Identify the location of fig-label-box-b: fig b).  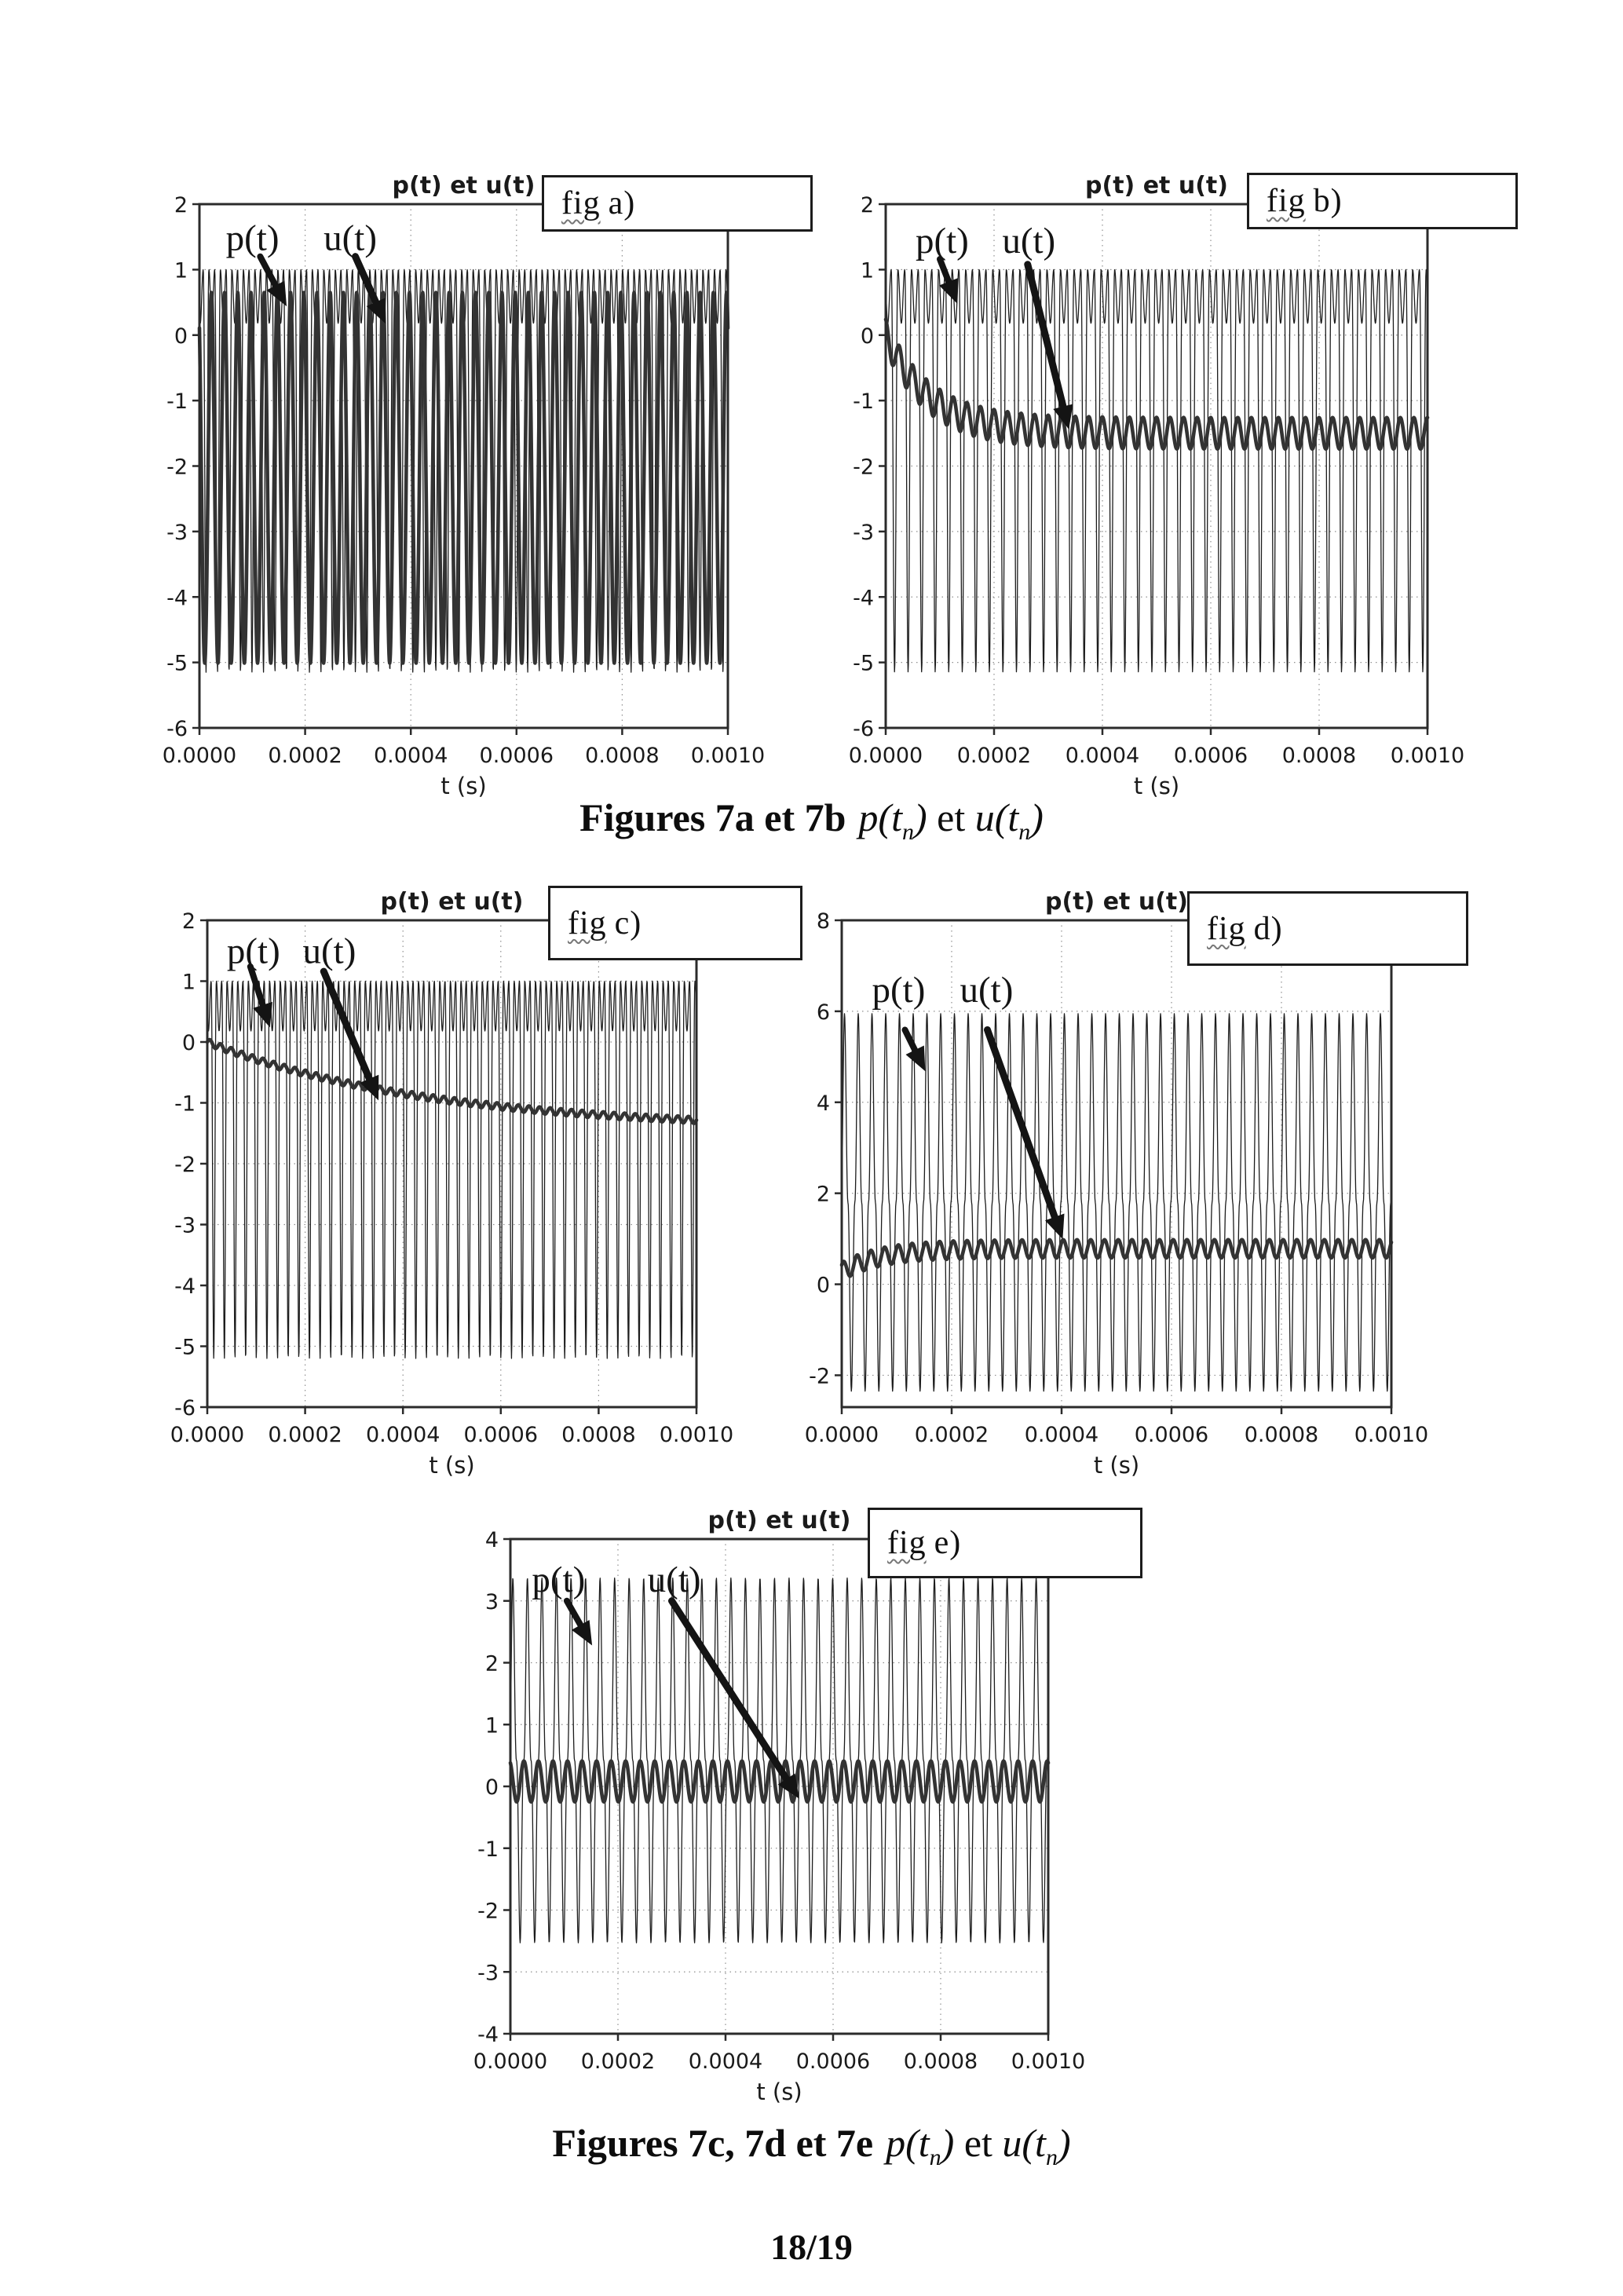
(1382, 201).